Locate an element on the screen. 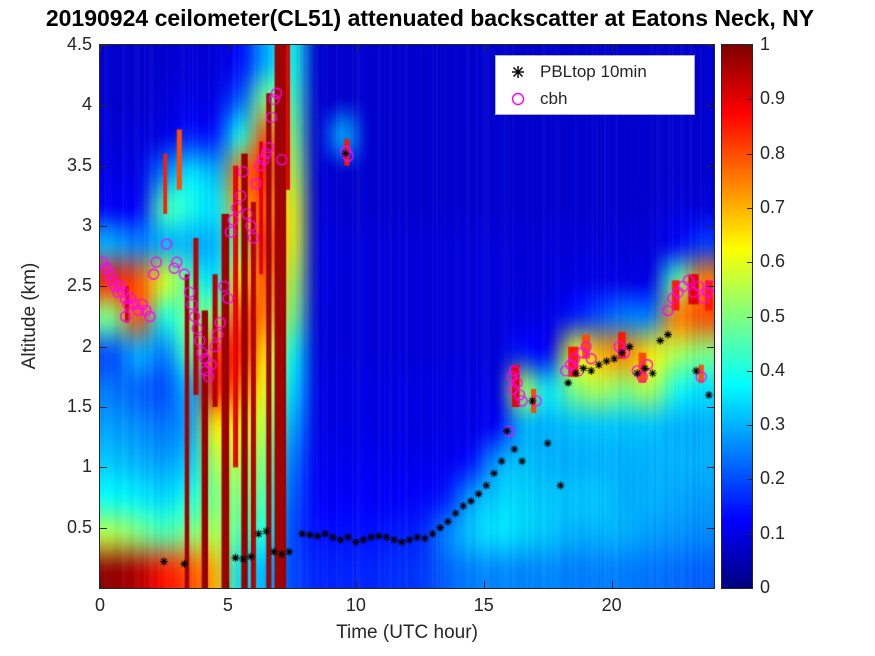 The image size is (875, 656). asterisk-icon is located at coordinates (518, 71).